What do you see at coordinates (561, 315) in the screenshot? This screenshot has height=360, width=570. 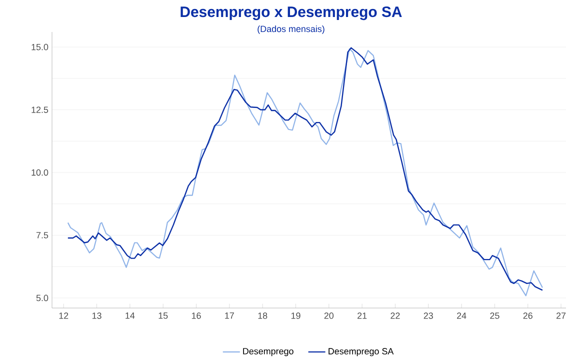 I see `x-tick-label: 27` at bounding box center [561, 315].